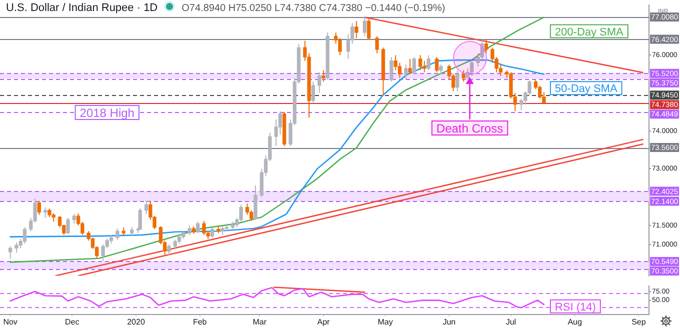 The image size is (680, 328). I want to click on x-tick-label: Feb, so click(200, 321).